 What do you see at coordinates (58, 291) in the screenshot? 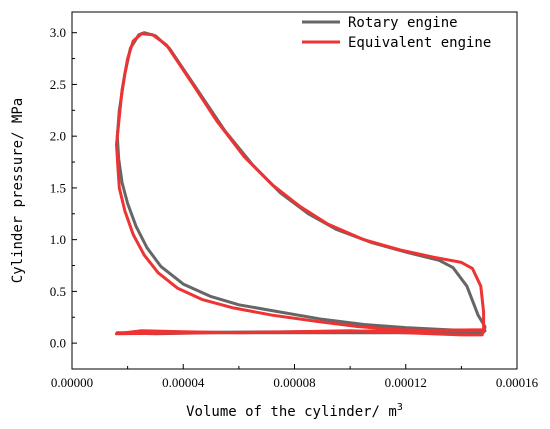
I see `y-tick-label-1: 0.5` at bounding box center [58, 291].